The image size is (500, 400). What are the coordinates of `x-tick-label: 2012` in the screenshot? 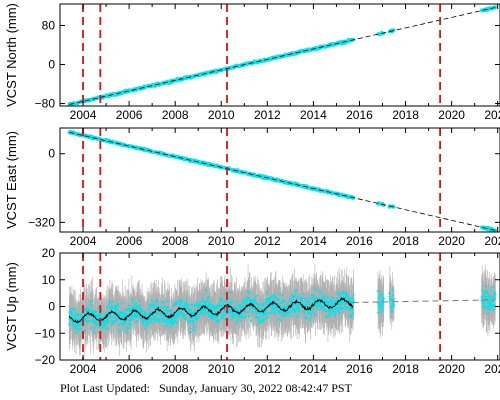 It's located at (267, 241).